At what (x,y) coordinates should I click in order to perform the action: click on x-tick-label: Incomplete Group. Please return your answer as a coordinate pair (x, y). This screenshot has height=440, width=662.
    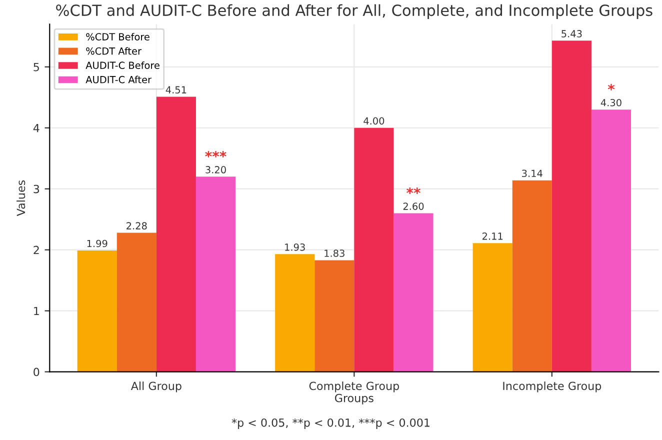
    Looking at the image, I should click on (552, 387).